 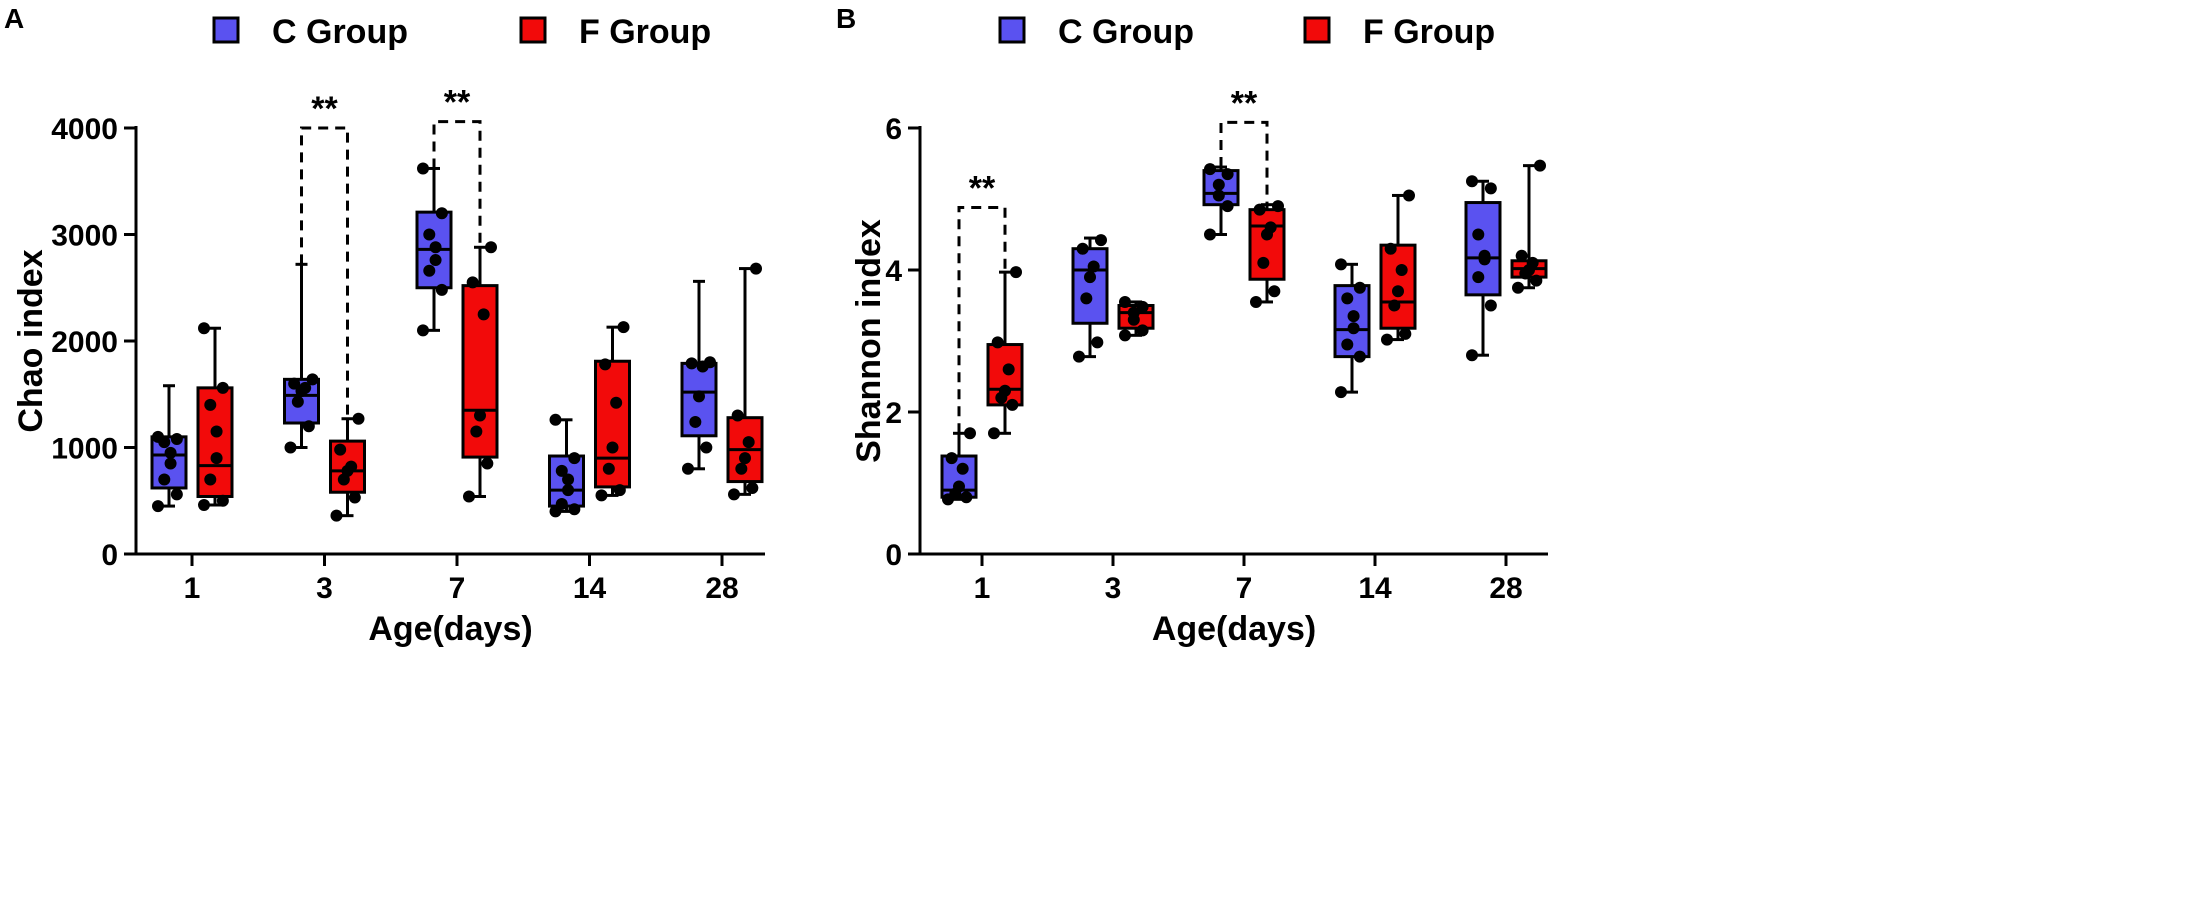 I want to click on significance-bracket, so click(x=457, y=184).